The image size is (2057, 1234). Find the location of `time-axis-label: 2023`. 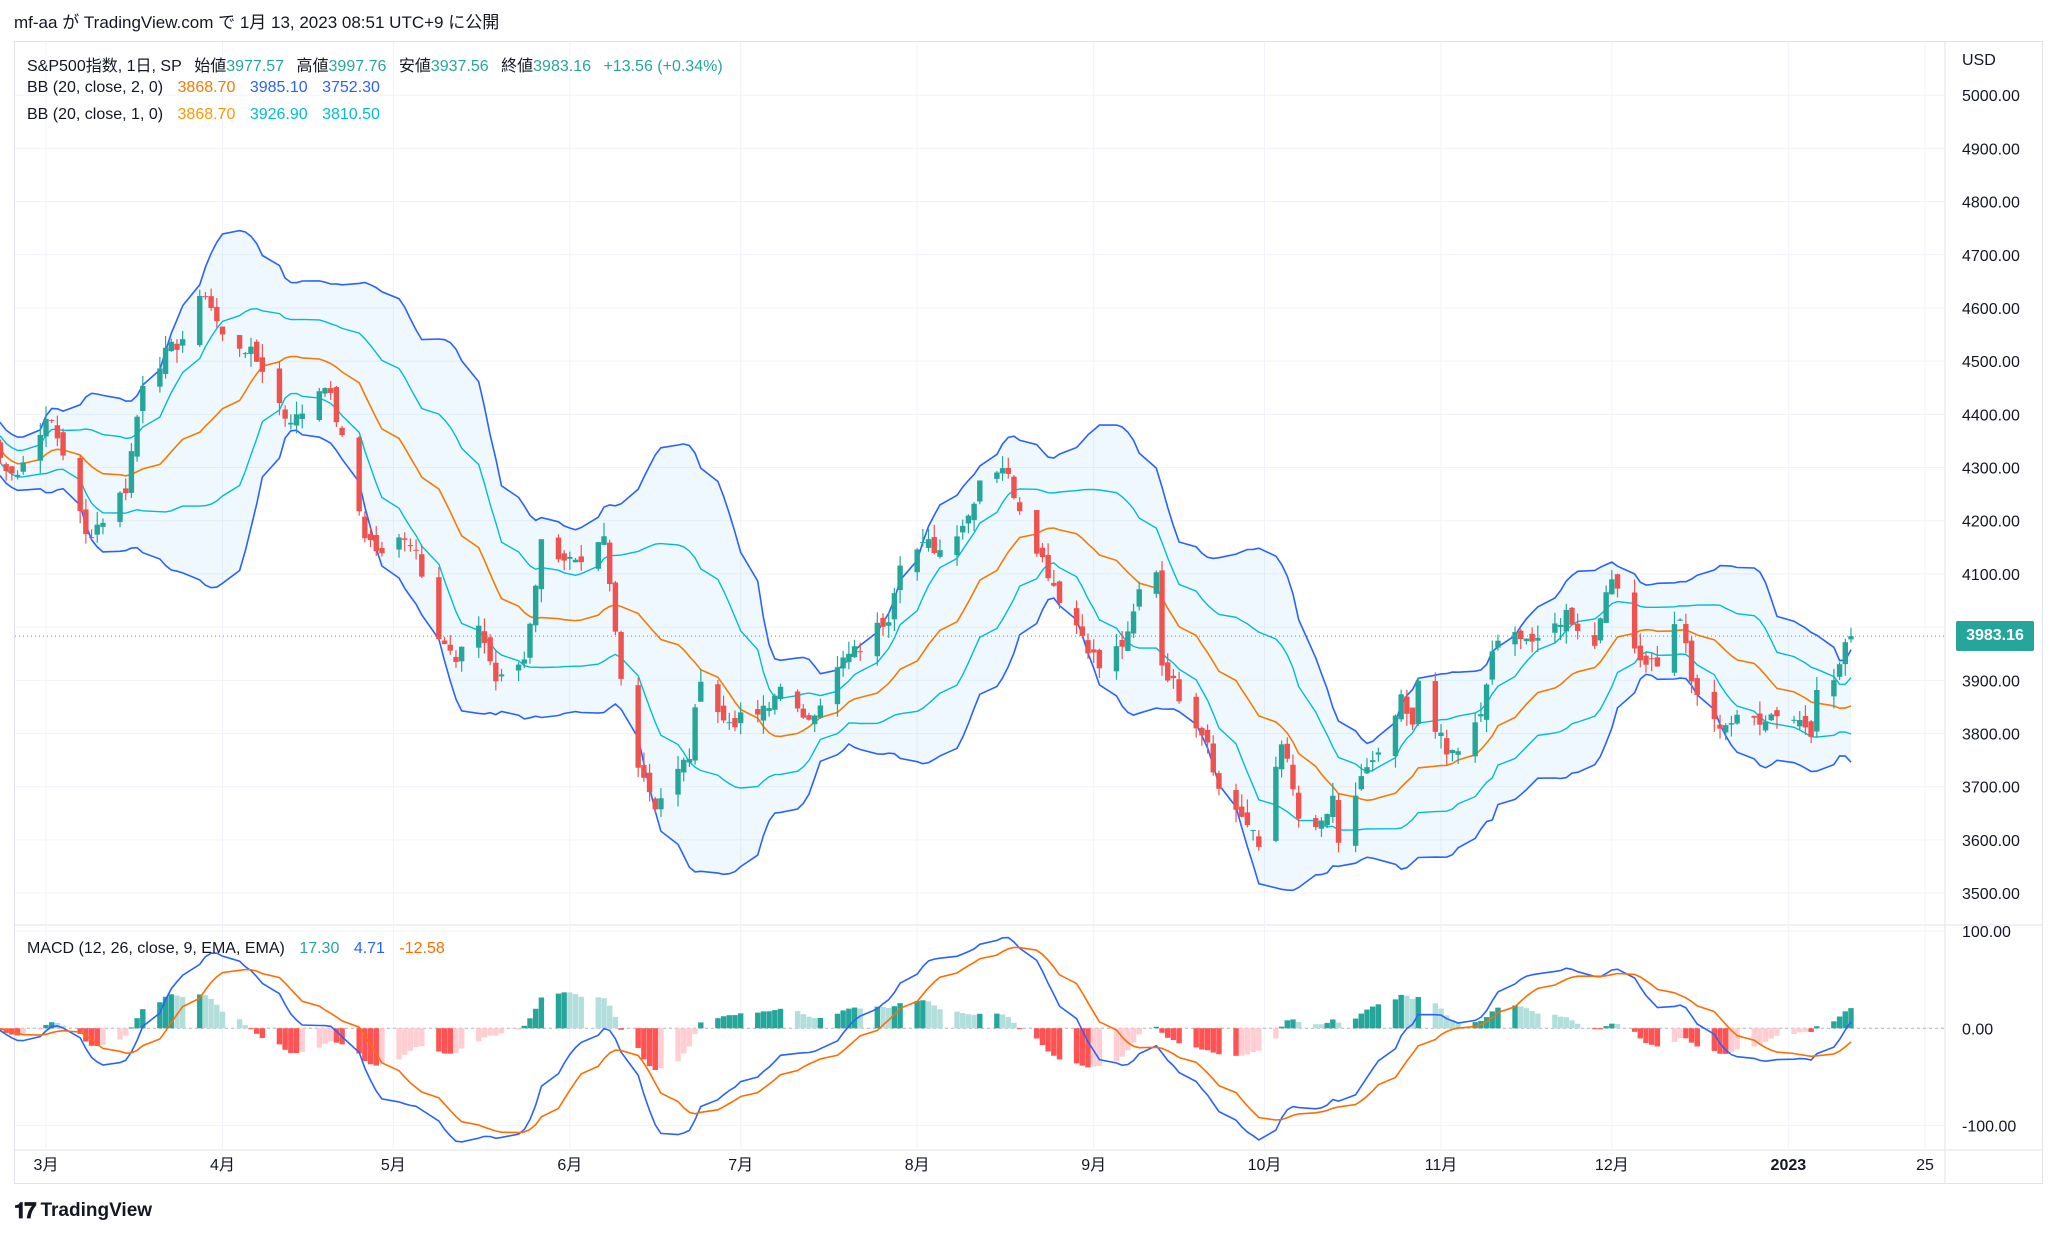

time-axis-label: 2023 is located at coordinates (1789, 1165).